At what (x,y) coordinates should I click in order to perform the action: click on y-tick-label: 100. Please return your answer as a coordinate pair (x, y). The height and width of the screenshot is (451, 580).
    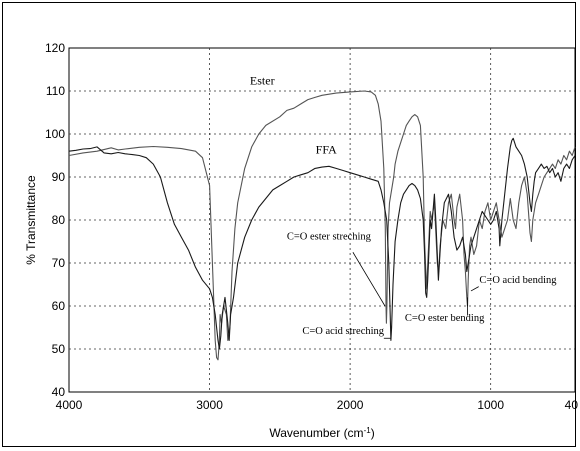
    Looking at the image, I should click on (55, 134).